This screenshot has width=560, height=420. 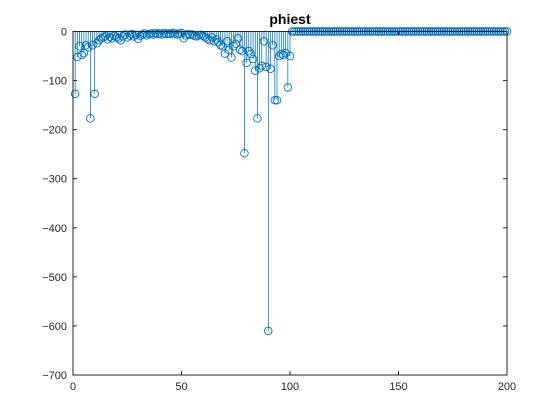 What do you see at coordinates (54, 376) in the screenshot?
I see `y-tick-label: −700` at bounding box center [54, 376].